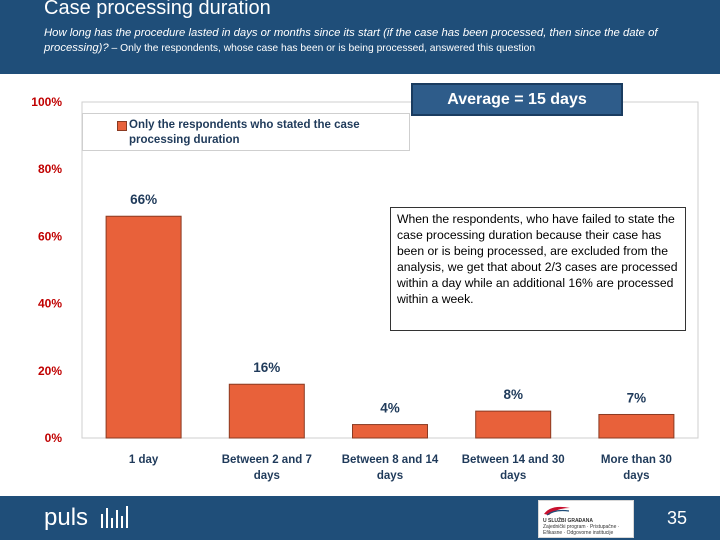 The image size is (720, 540). Describe the element at coordinates (266, 367) in the screenshot. I see `data-label-1: 16%` at that location.